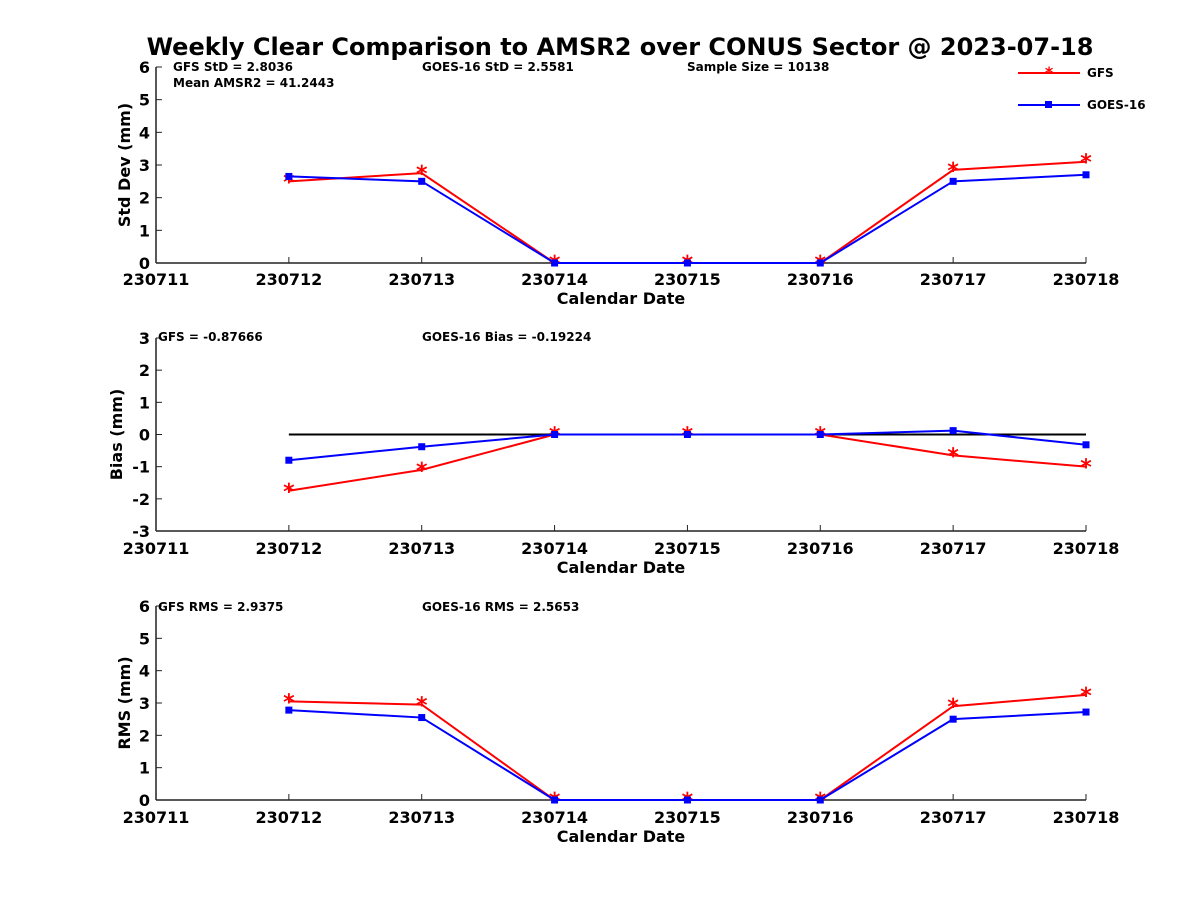 The height and width of the screenshot is (900, 1200). What do you see at coordinates (500, 607) in the screenshot?
I see `stat-annotation: GOES-16 RMS = 2.5653` at bounding box center [500, 607].